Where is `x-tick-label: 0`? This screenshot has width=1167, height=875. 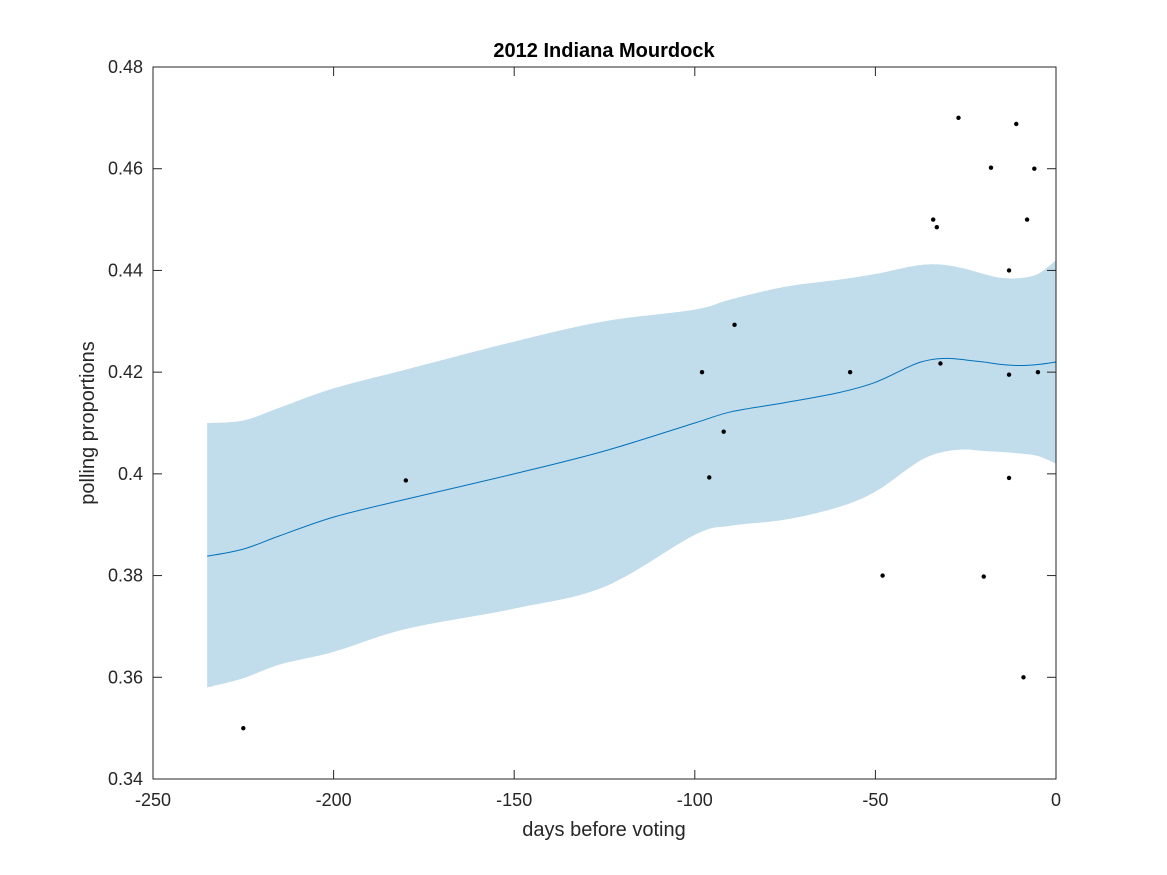 x-tick-label: 0 is located at coordinates (1056, 800).